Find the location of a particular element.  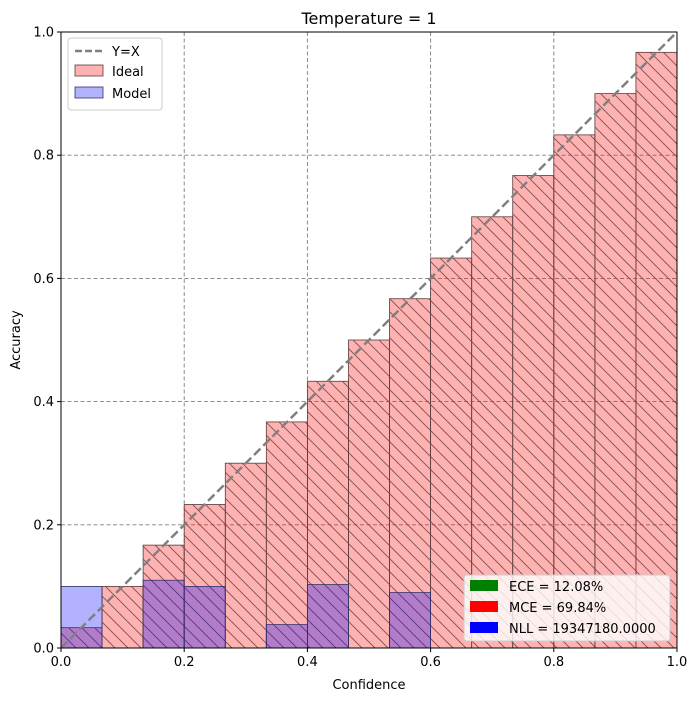

legend-label-yx: Y=X is located at coordinates (125, 52).